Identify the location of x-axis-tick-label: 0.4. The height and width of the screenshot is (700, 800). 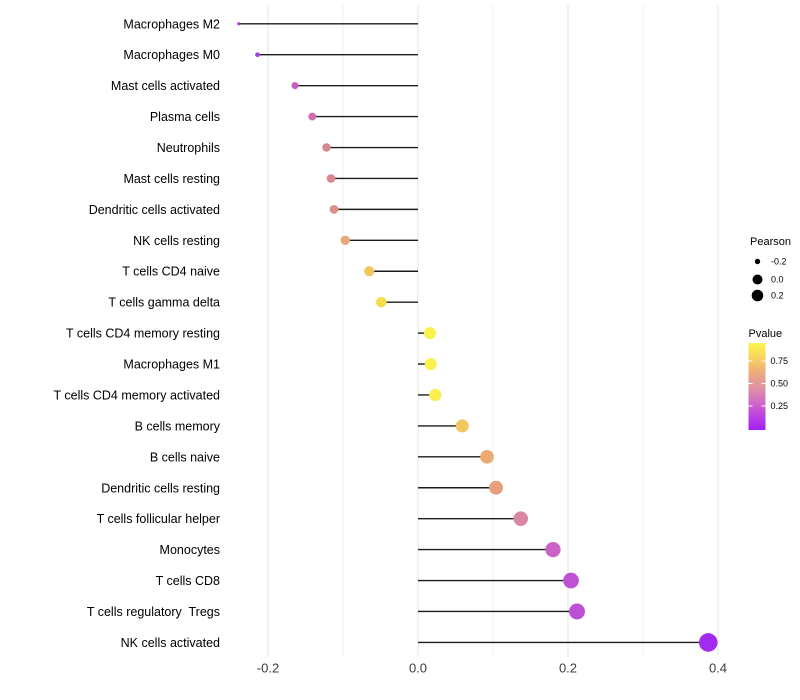
(718, 668).